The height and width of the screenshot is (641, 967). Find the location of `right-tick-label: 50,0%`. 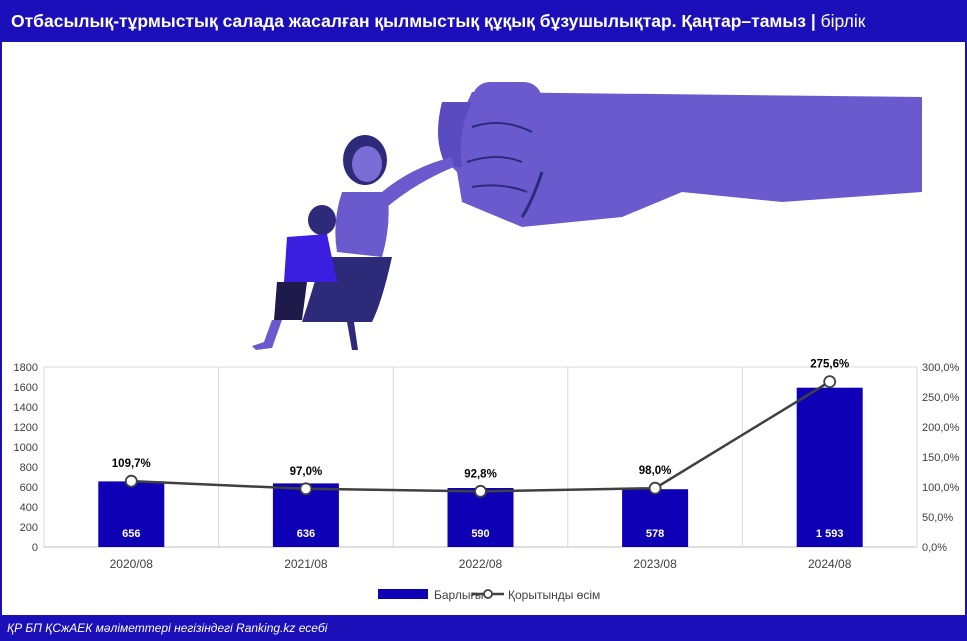

right-tick-label: 50,0% is located at coordinates (937, 518).